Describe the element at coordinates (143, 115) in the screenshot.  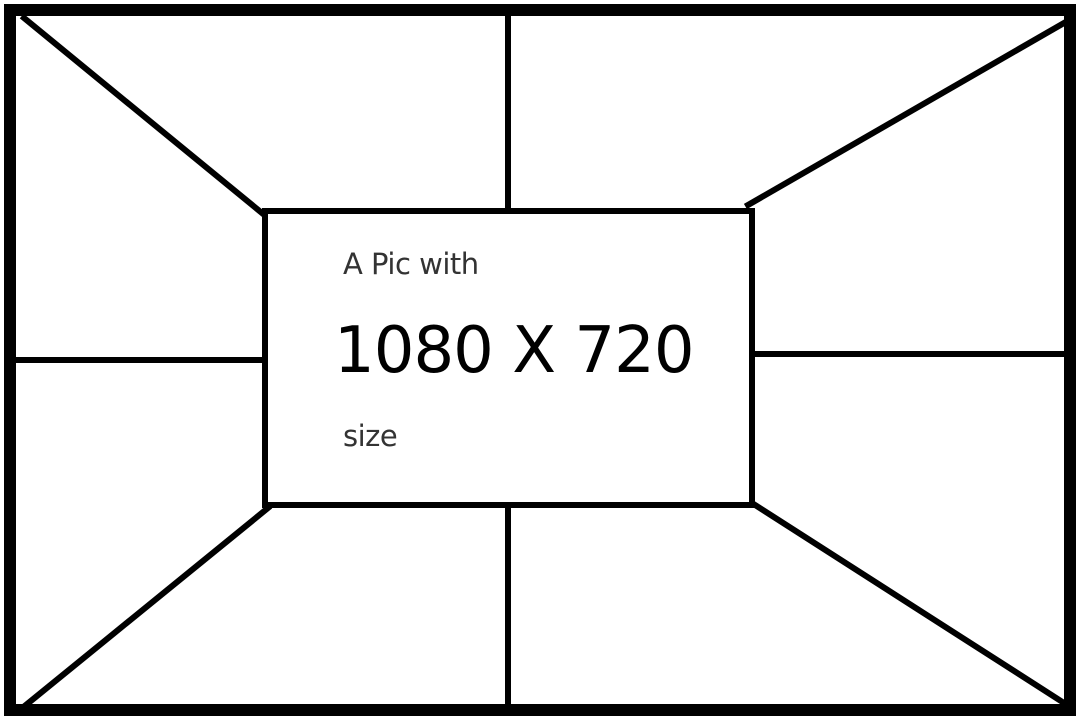
I see `diagonal-top-left` at that location.